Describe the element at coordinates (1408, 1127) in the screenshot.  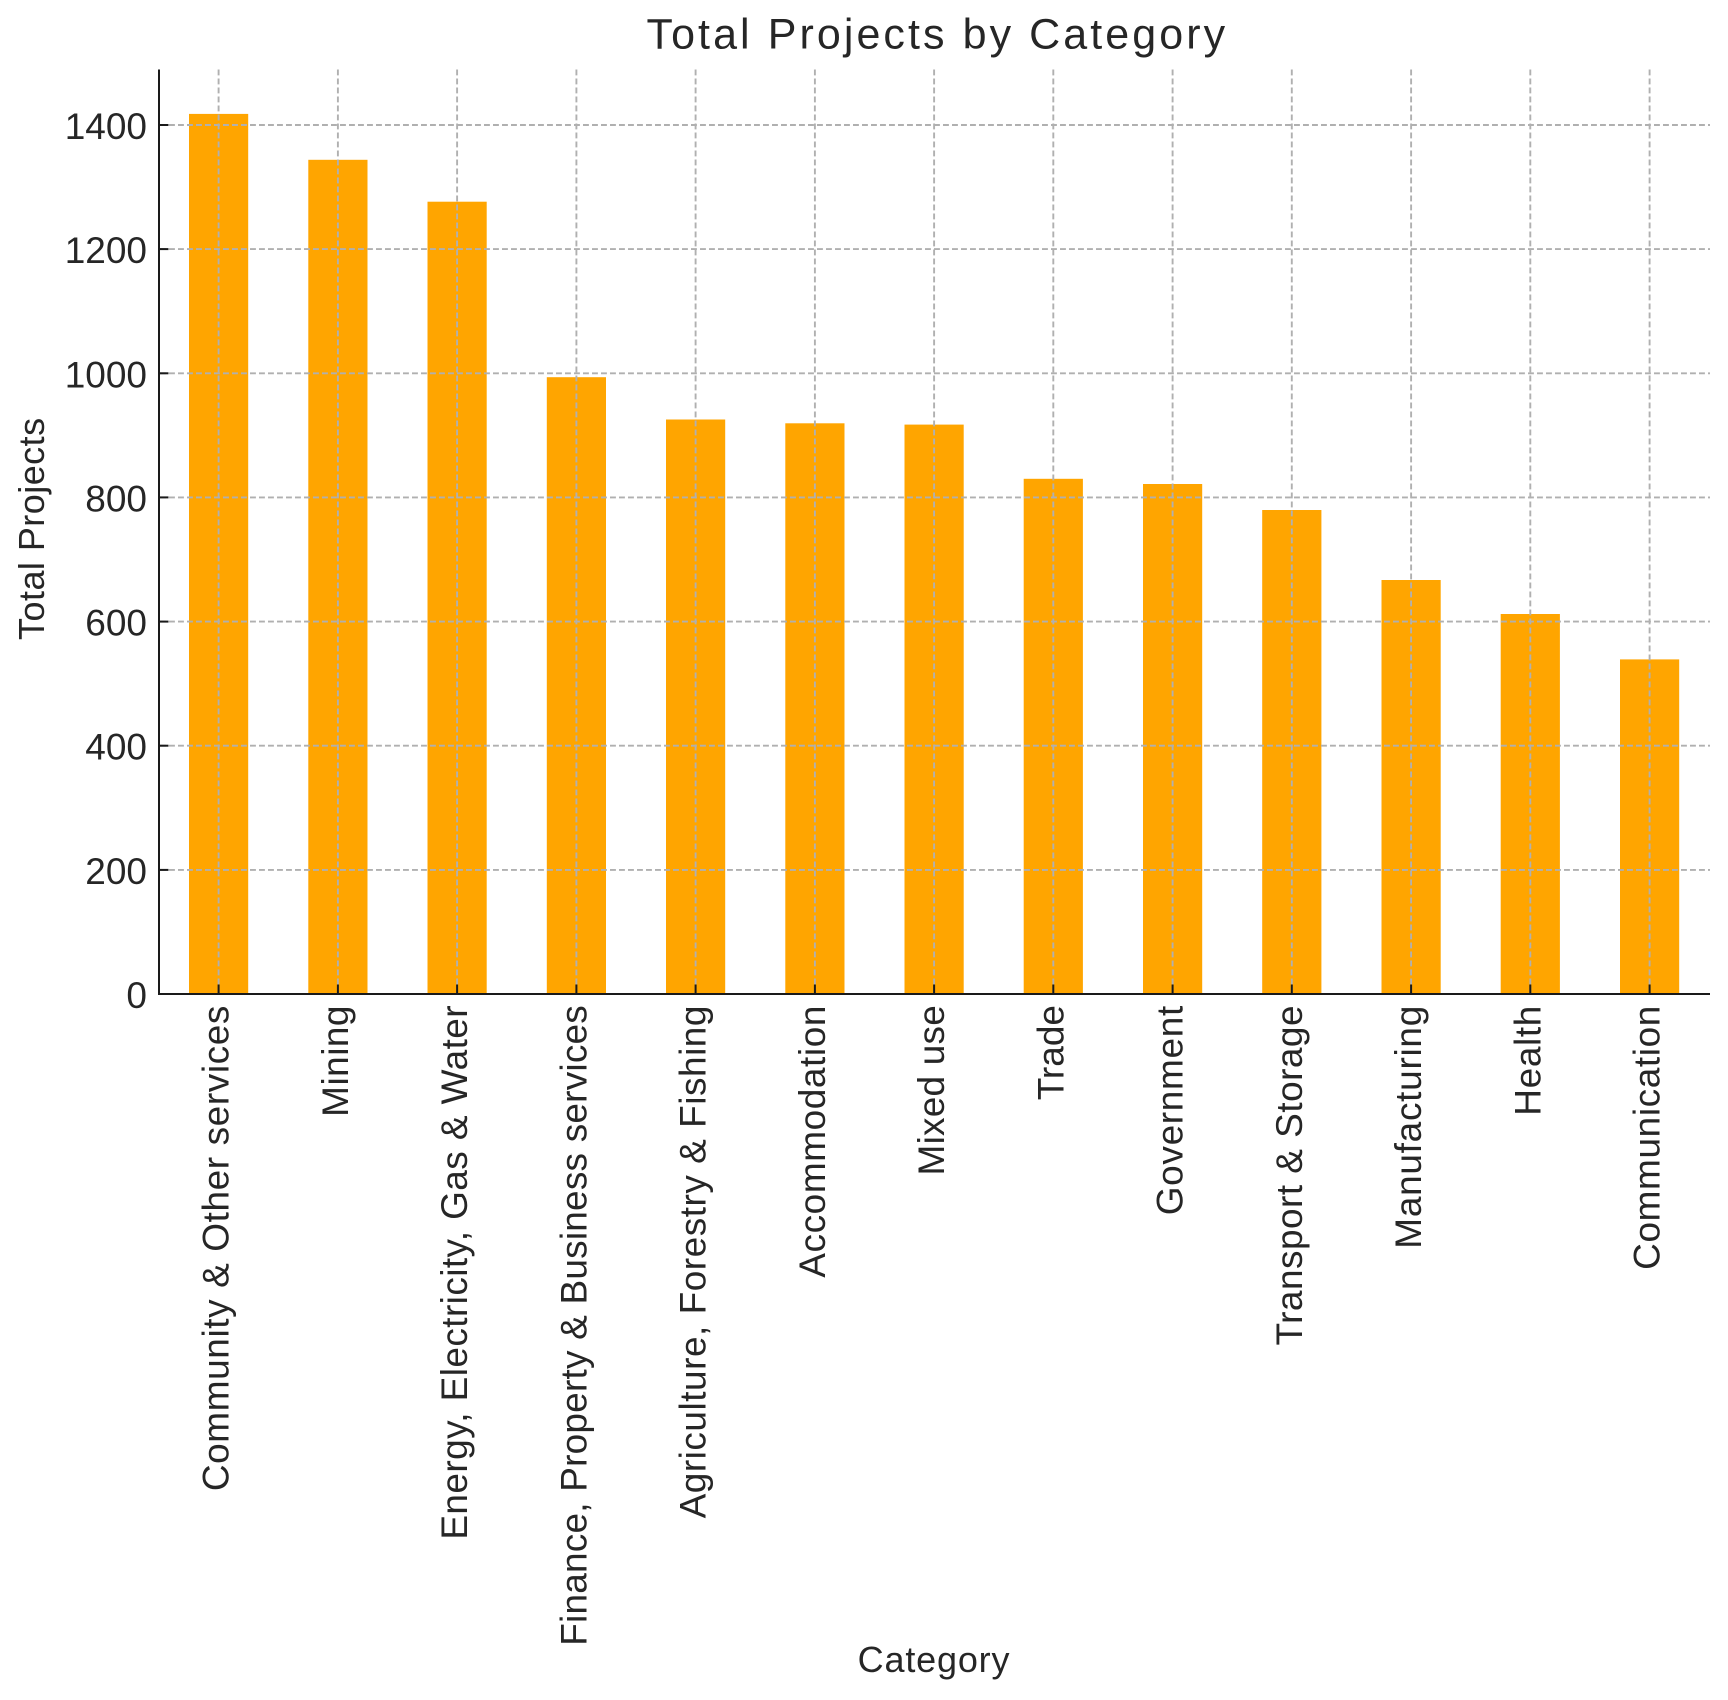
I see `svg-text: Manufacturing` at that location.